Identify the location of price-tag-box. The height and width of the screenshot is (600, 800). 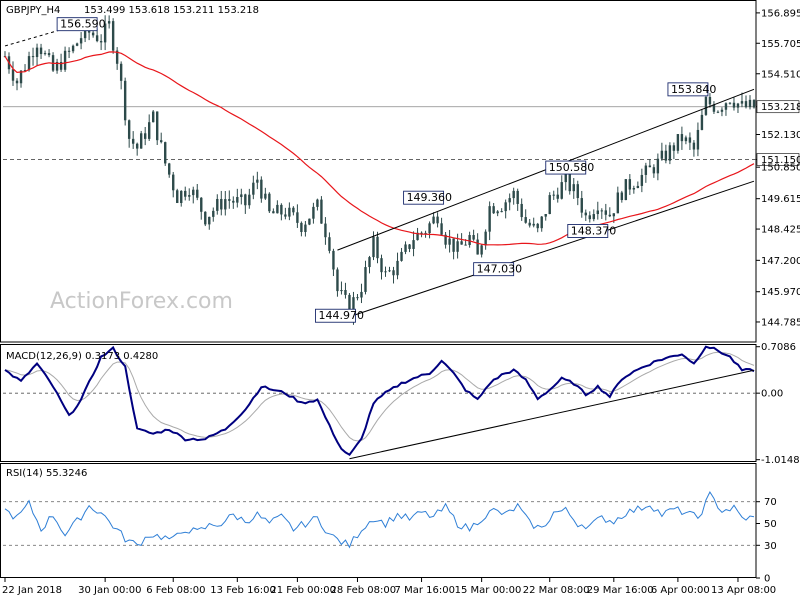
(778, 107).